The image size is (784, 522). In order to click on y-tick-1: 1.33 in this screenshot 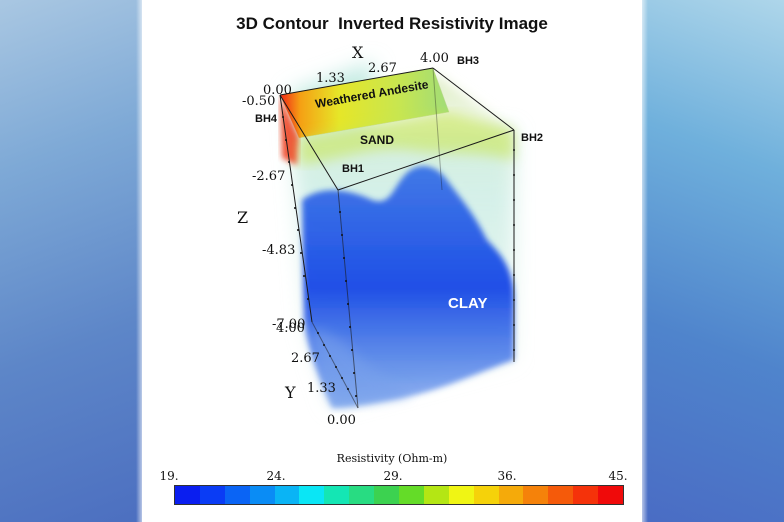, I will do `click(321, 388)`.